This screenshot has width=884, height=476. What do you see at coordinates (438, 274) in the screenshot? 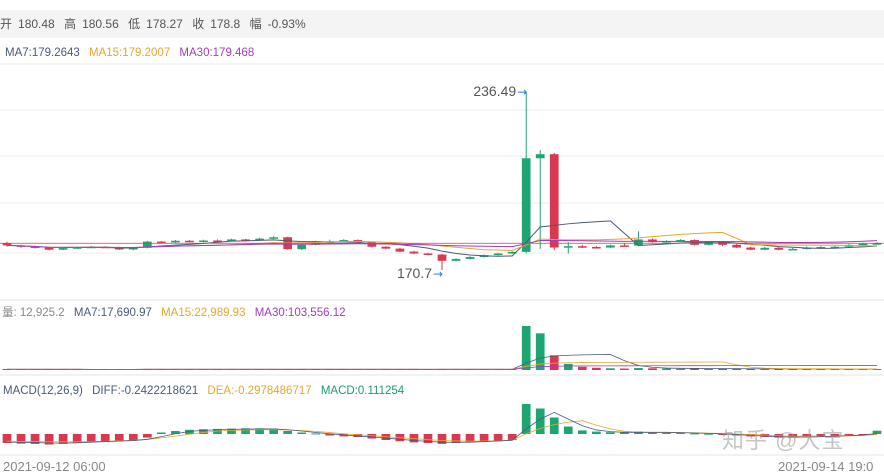
I see `low-arrow-icon: →` at bounding box center [438, 274].